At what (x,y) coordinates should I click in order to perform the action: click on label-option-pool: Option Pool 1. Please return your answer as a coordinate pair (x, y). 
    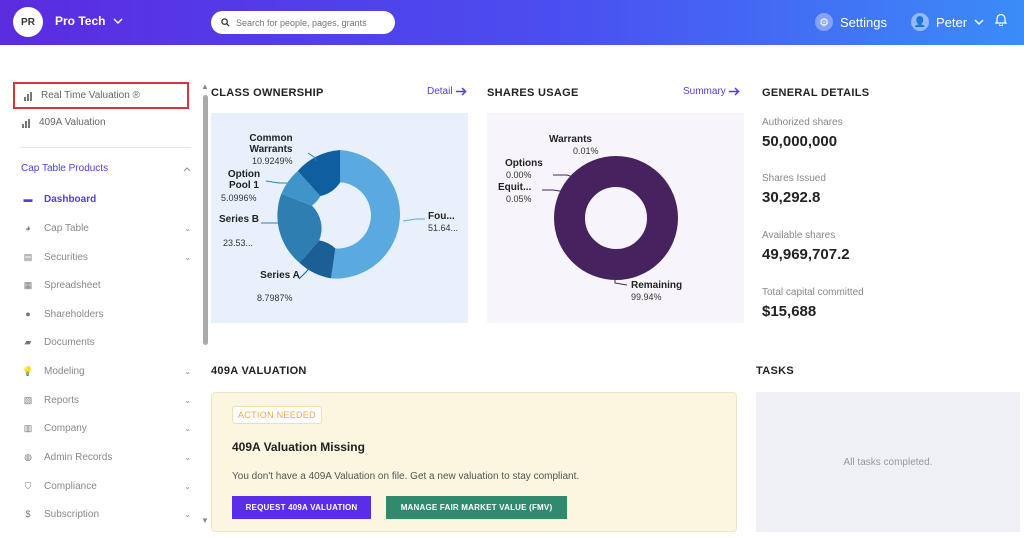
    Looking at the image, I should click on (244, 180).